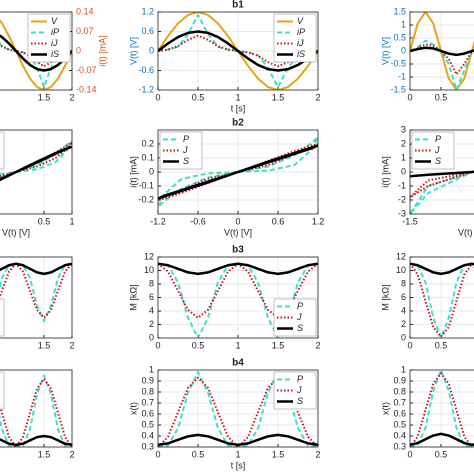  What do you see at coordinates (147, 391) in the screenshot?
I see `y-tick-label: 0.8` at bounding box center [147, 391].